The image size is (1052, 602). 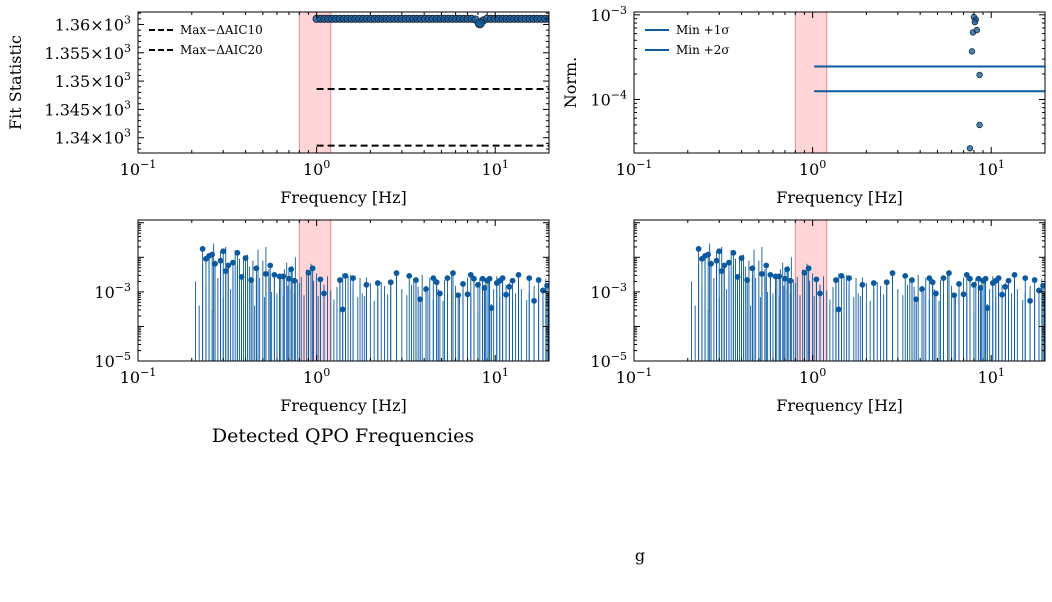 I want to click on figure-title: Detected QPO Frequencies, so click(x=343, y=436).